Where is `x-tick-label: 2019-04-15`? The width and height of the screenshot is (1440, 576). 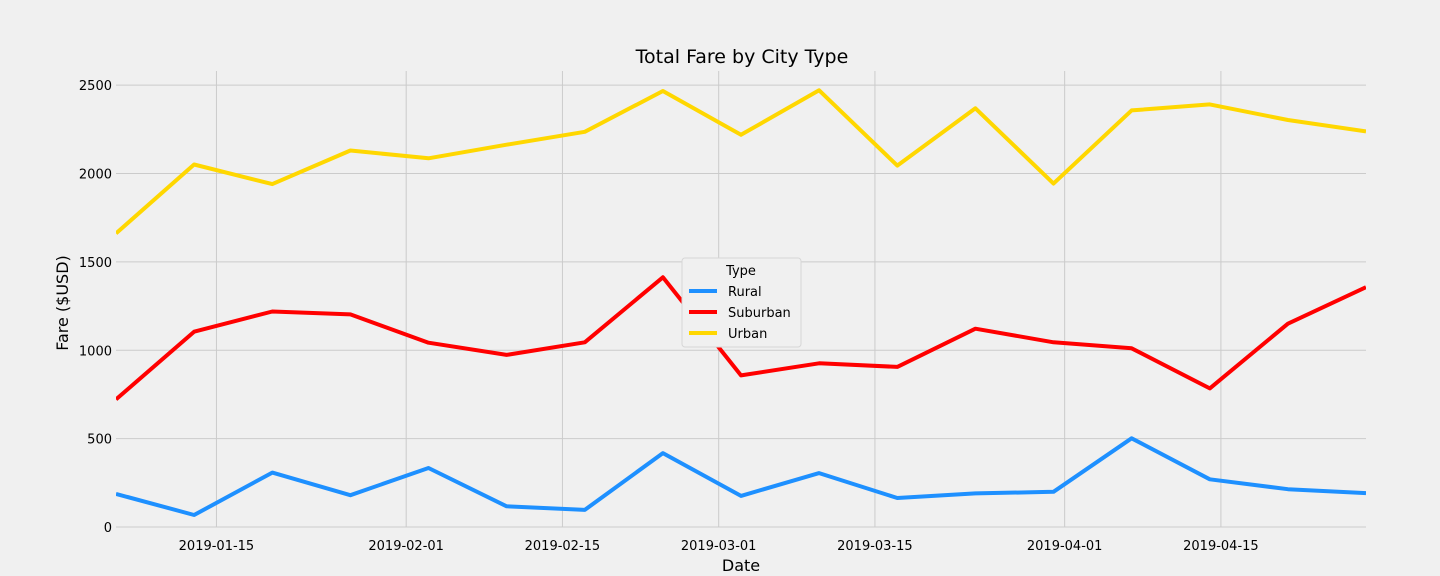
x-tick-label: 2019-04-15 is located at coordinates (1221, 546).